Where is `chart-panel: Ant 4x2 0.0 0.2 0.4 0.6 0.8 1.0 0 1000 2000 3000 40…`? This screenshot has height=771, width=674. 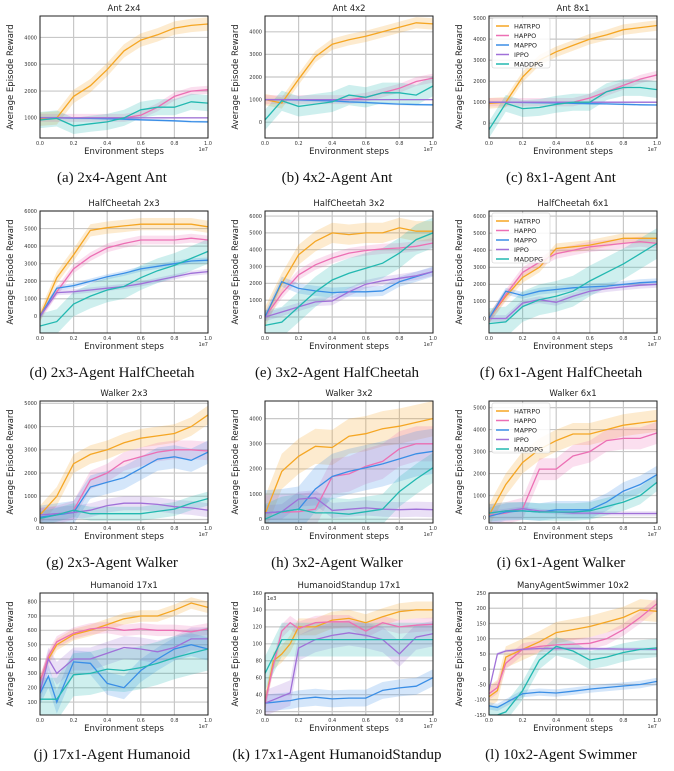
chart-panel: Ant 4x2 0.0 0.2 0.4 0.6 0.8 1.0 0 1000 2000 3000 40… is located at coordinates (337, 96).